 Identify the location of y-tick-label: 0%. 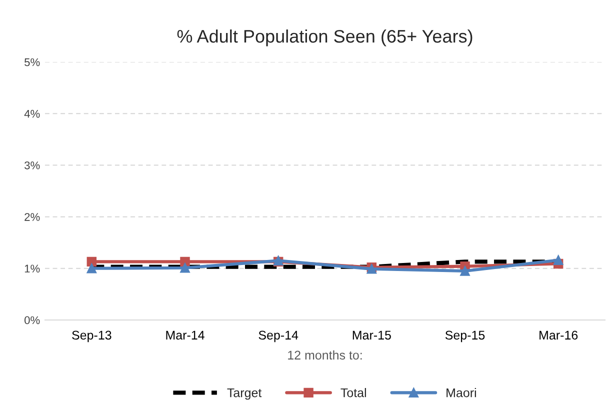
(32, 320).